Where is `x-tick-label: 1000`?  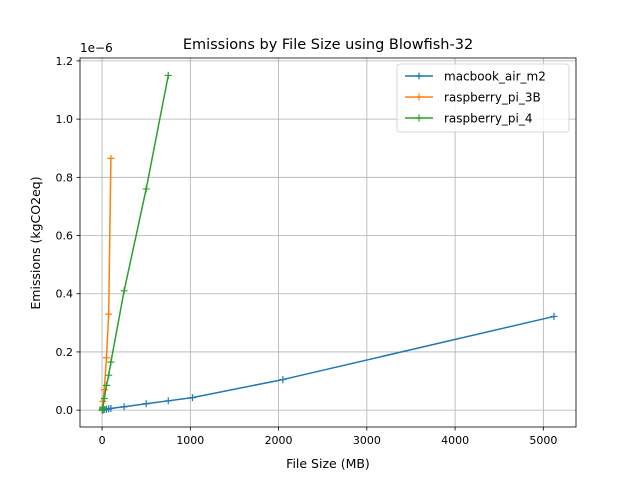 x-tick-label: 1000 is located at coordinates (190, 440).